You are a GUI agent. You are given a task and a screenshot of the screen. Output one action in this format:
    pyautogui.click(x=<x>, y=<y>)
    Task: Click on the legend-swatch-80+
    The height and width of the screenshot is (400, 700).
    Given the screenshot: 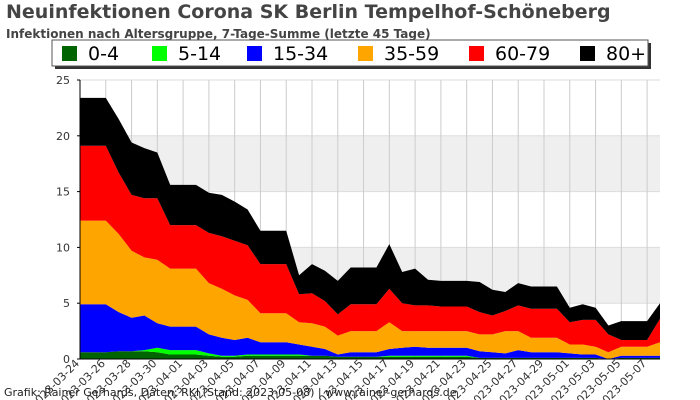 What is the action you would take?
    pyautogui.click(x=587, y=53)
    